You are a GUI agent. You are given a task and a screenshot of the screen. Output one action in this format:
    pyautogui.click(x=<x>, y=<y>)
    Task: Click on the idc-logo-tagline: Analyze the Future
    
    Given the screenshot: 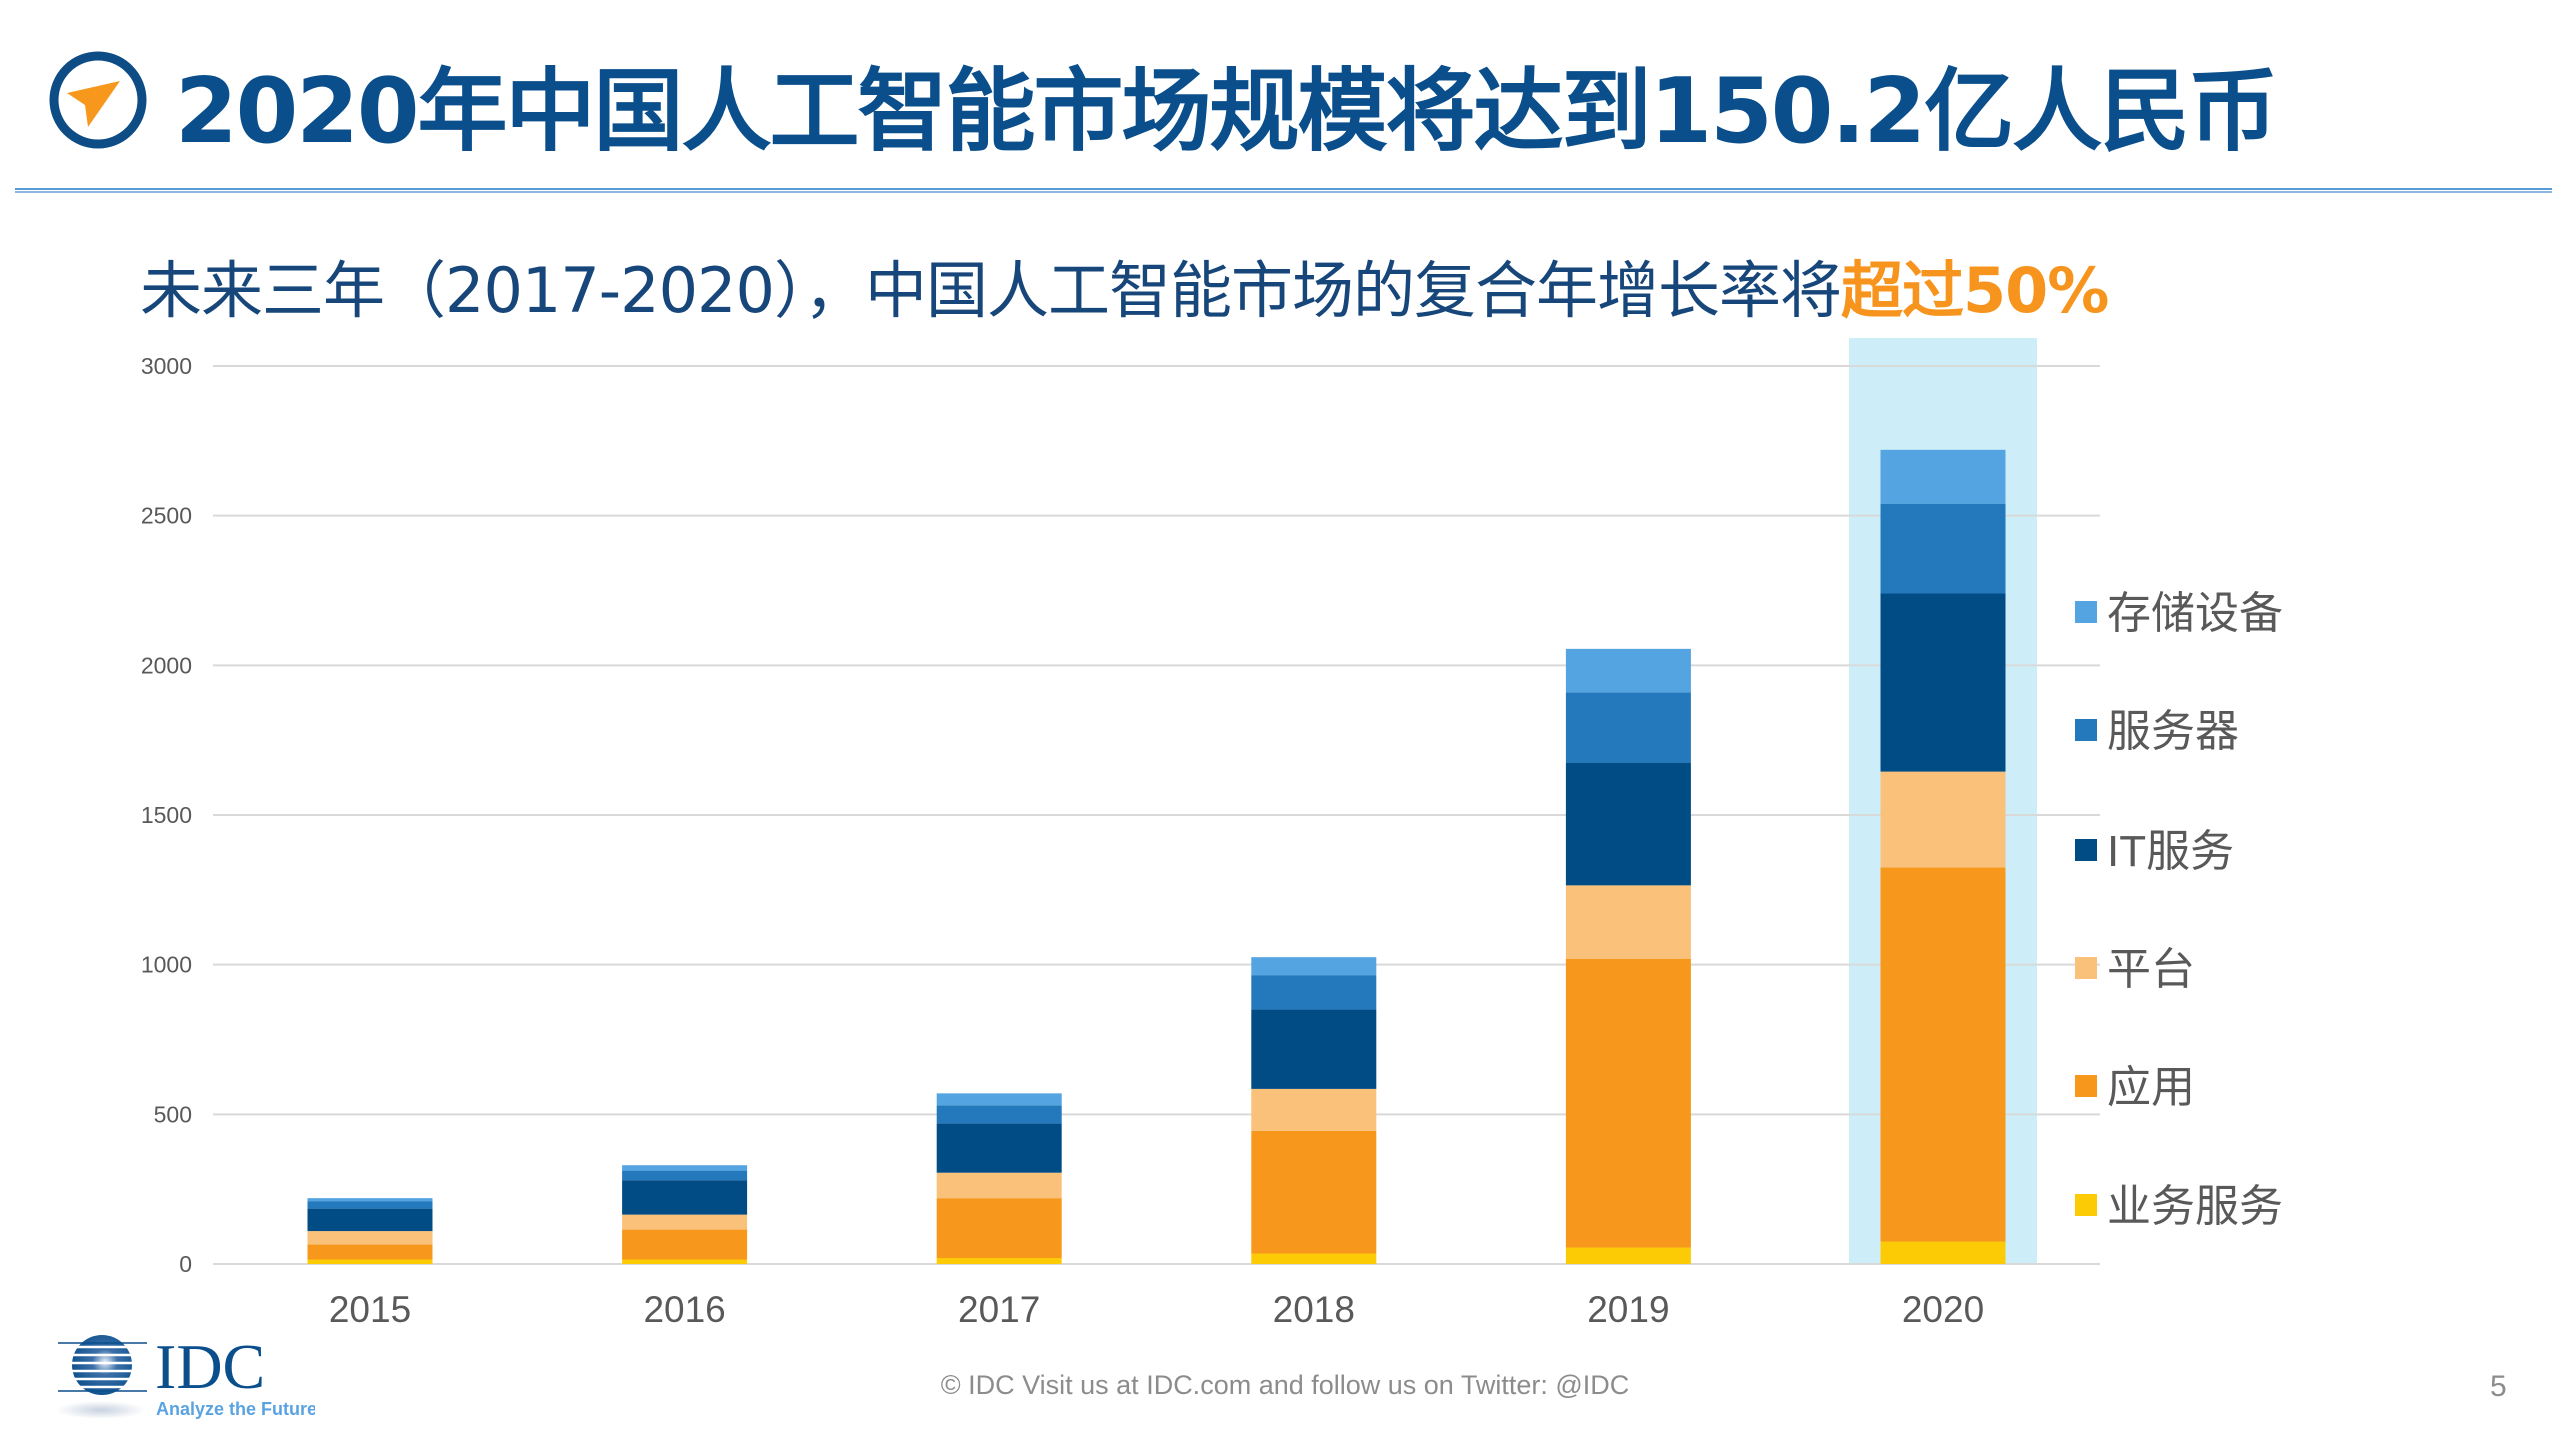 What is the action you would take?
    pyautogui.click(x=235, y=1409)
    